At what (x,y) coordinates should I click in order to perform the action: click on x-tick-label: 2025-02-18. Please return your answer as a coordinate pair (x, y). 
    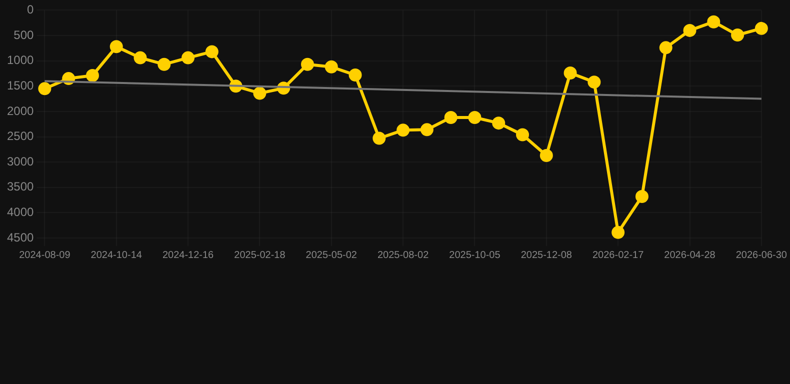
    Looking at the image, I should click on (260, 255).